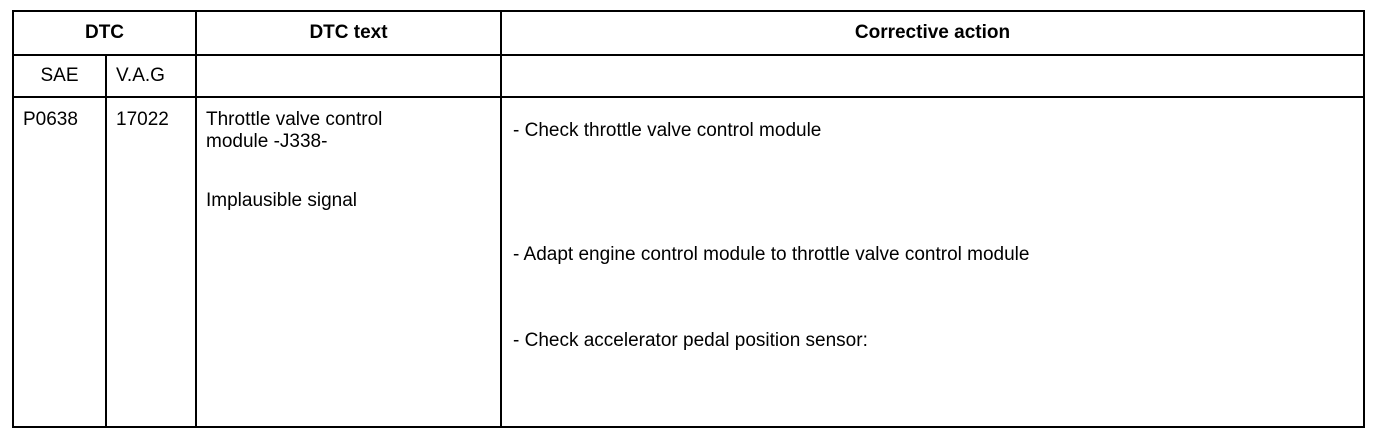 The image size is (1376, 444). What do you see at coordinates (348, 32) in the screenshot?
I see `header-dtc-text: DTC text` at bounding box center [348, 32].